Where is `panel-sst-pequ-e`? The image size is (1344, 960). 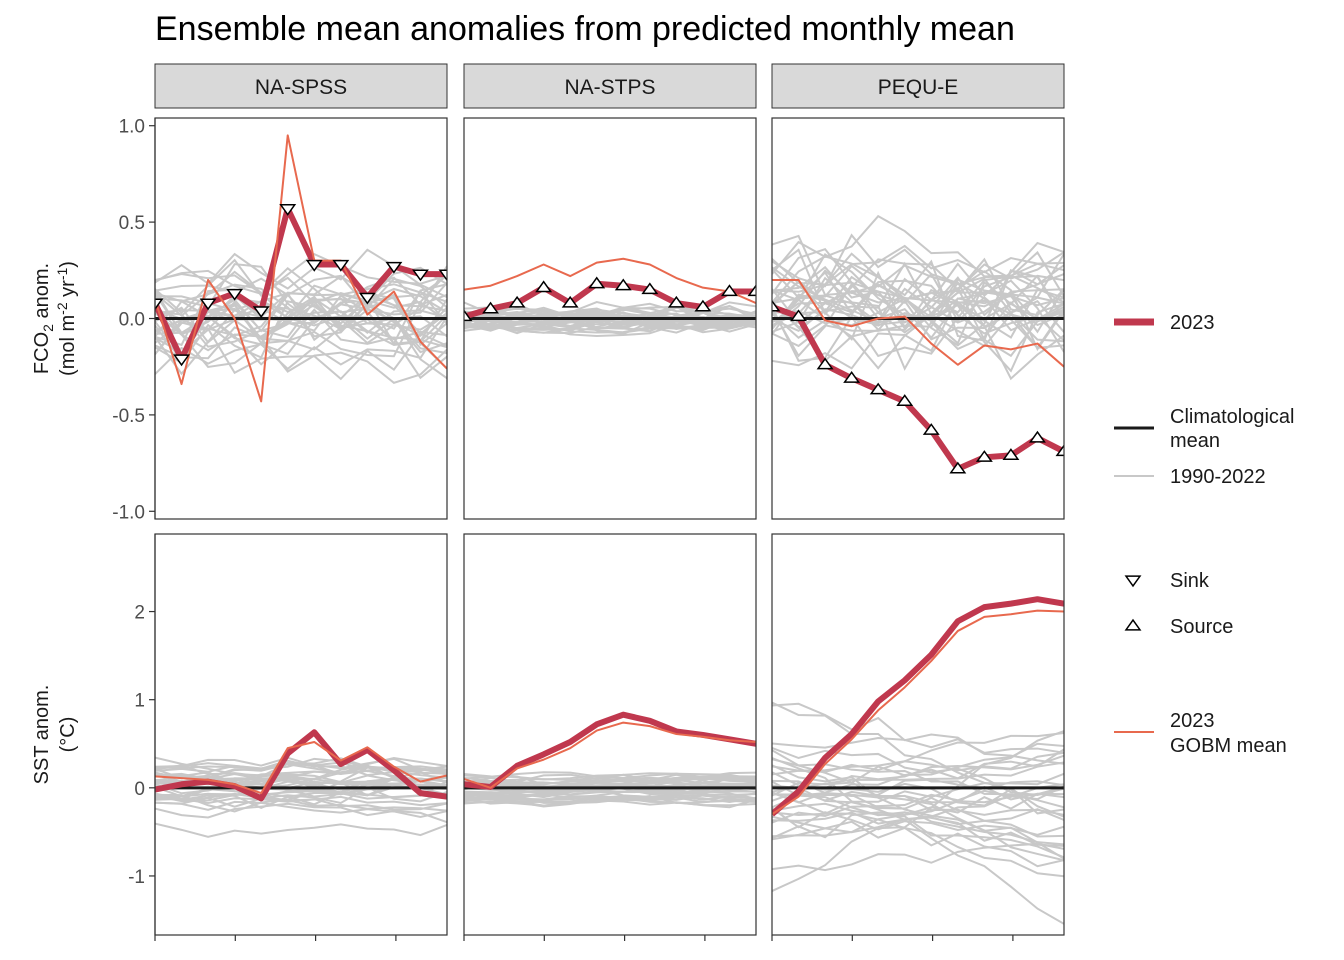
panel-sst-pequ-e is located at coordinates (918, 734).